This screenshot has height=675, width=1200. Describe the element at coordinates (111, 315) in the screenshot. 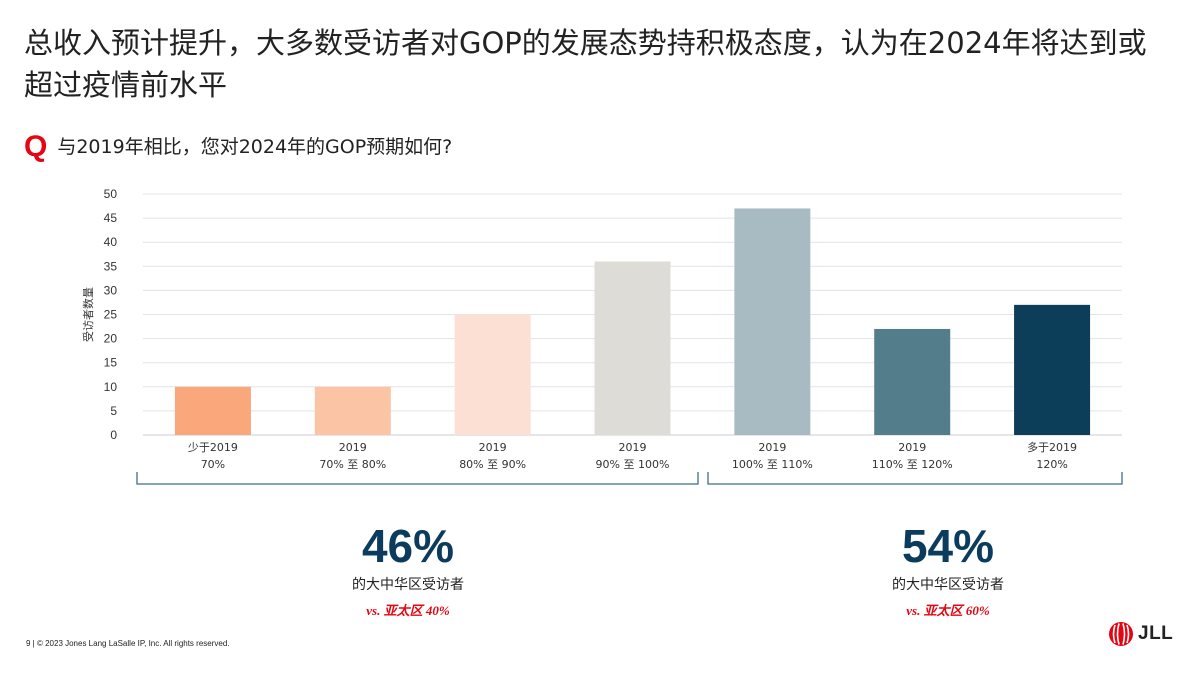

I see `y-tick-label: 25` at that location.